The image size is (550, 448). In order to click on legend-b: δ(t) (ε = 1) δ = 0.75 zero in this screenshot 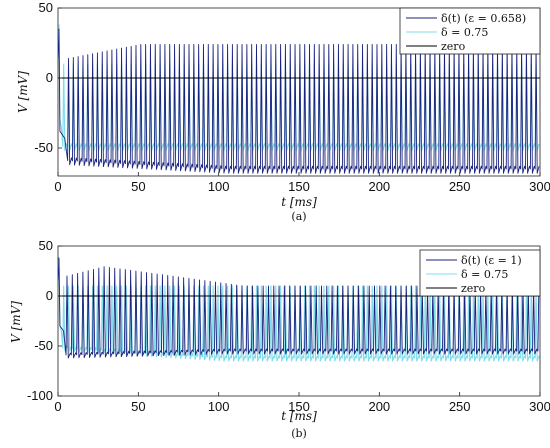, I will do `click(480, 273)`.